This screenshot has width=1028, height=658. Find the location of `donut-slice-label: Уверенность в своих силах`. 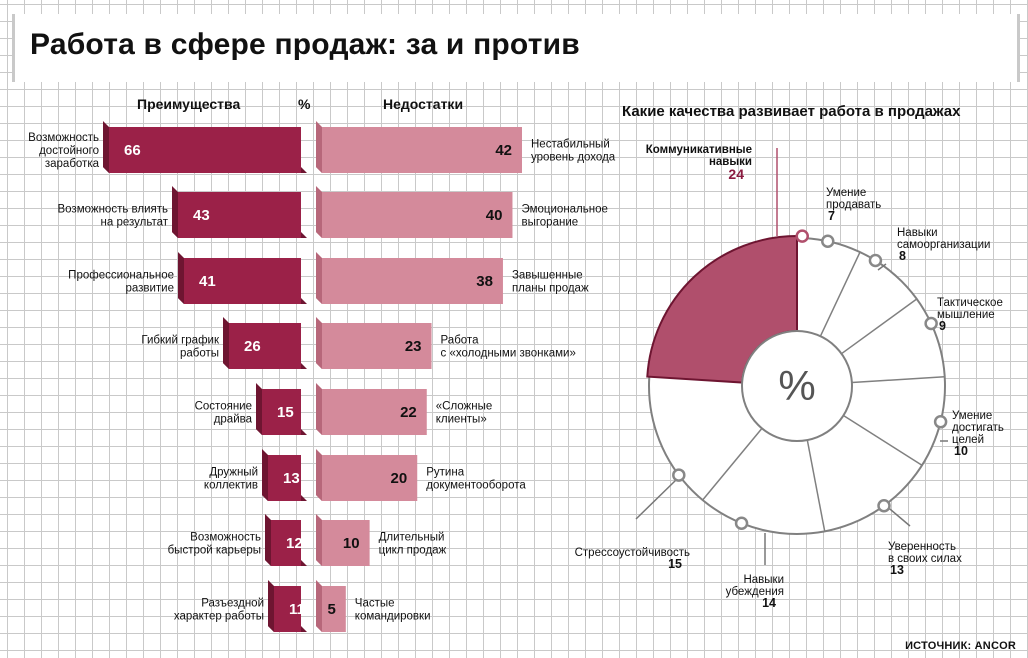

donut-slice-label: Уверенность в своих силах is located at coordinates (925, 553).